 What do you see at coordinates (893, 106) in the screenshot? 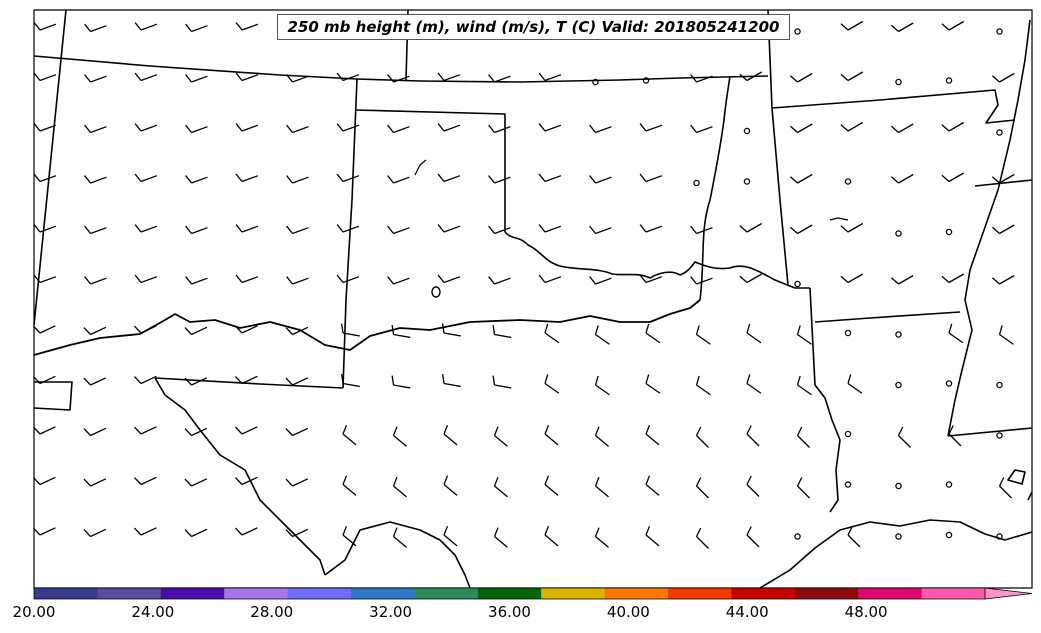
I see `border-missouri-south` at bounding box center [893, 106].